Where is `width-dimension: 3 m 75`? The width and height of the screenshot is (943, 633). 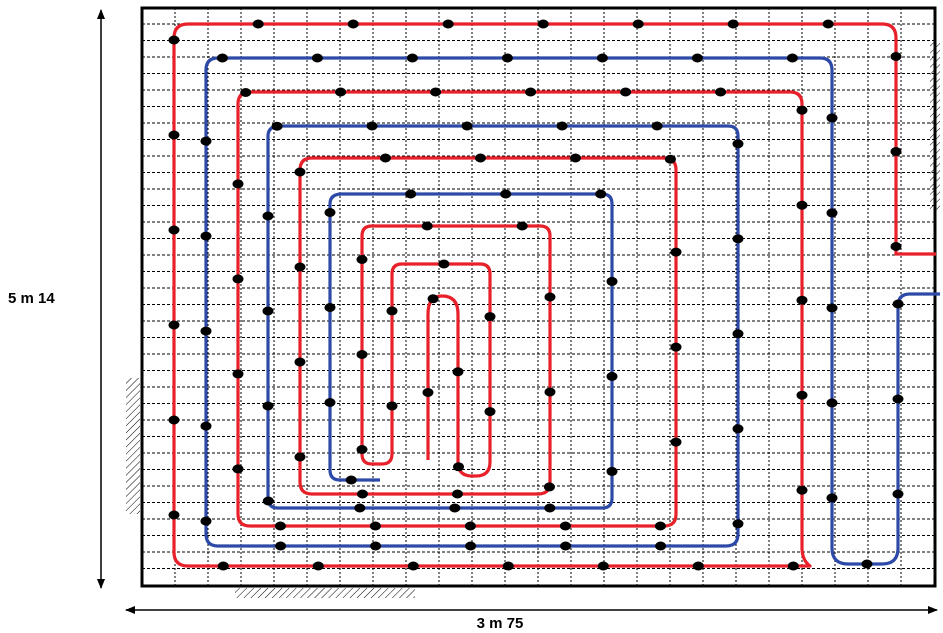
width-dimension: 3 m 75 is located at coordinates (531, 619).